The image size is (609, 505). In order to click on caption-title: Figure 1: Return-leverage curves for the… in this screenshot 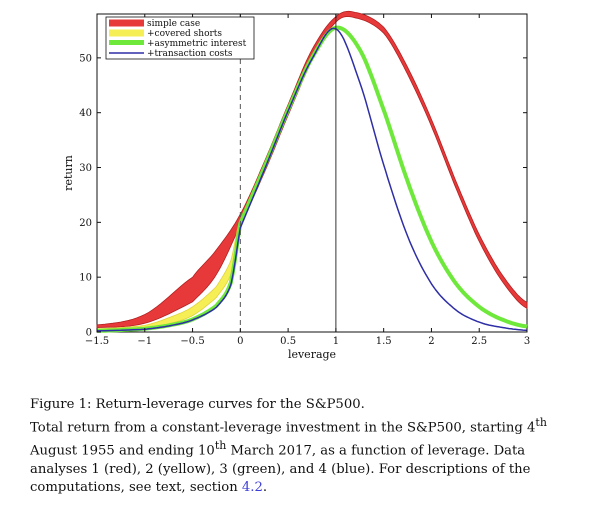, I will do `click(197, 404)`.